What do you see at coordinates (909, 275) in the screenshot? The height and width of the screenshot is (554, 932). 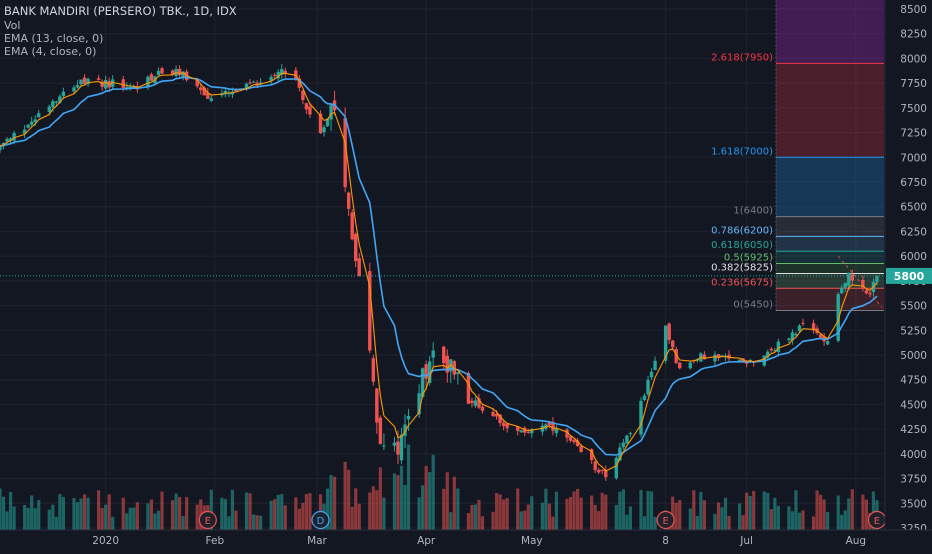 I see `last-price-badge` at bounding box center [909, 275].